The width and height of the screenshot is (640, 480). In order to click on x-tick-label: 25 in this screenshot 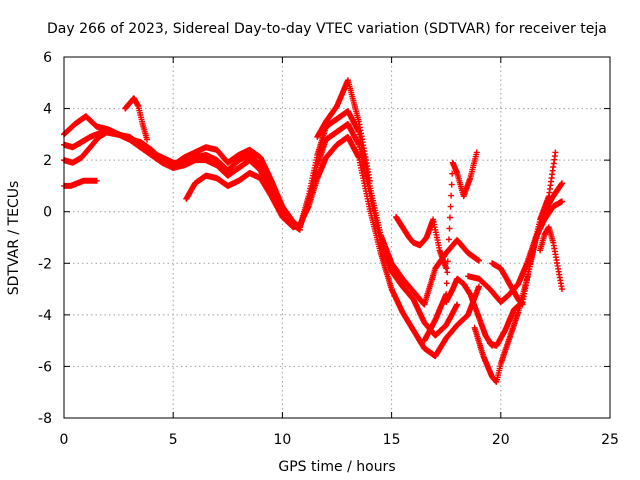, I will do `click(610, 440)`.